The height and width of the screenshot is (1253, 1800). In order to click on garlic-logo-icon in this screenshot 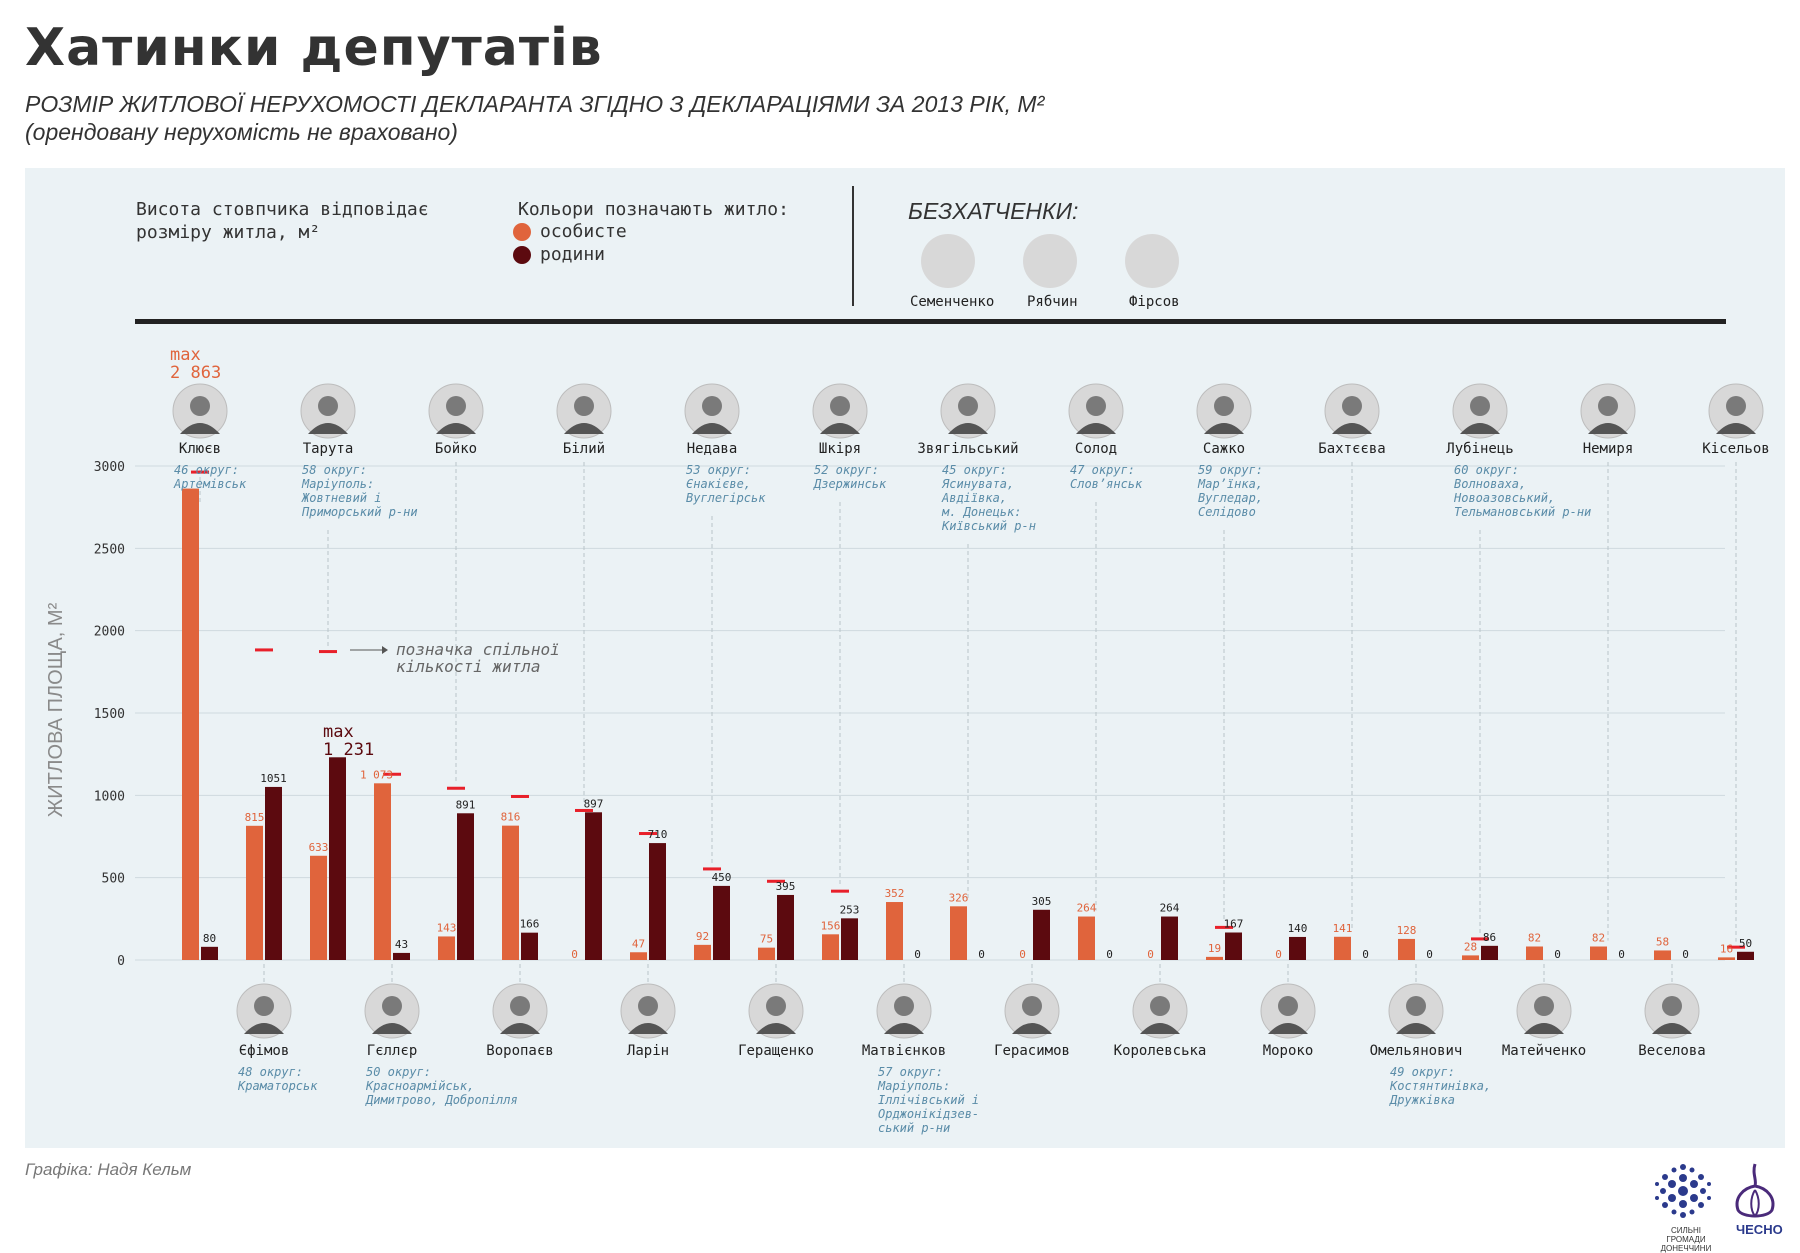, I will do `click(1755, 1190)`.